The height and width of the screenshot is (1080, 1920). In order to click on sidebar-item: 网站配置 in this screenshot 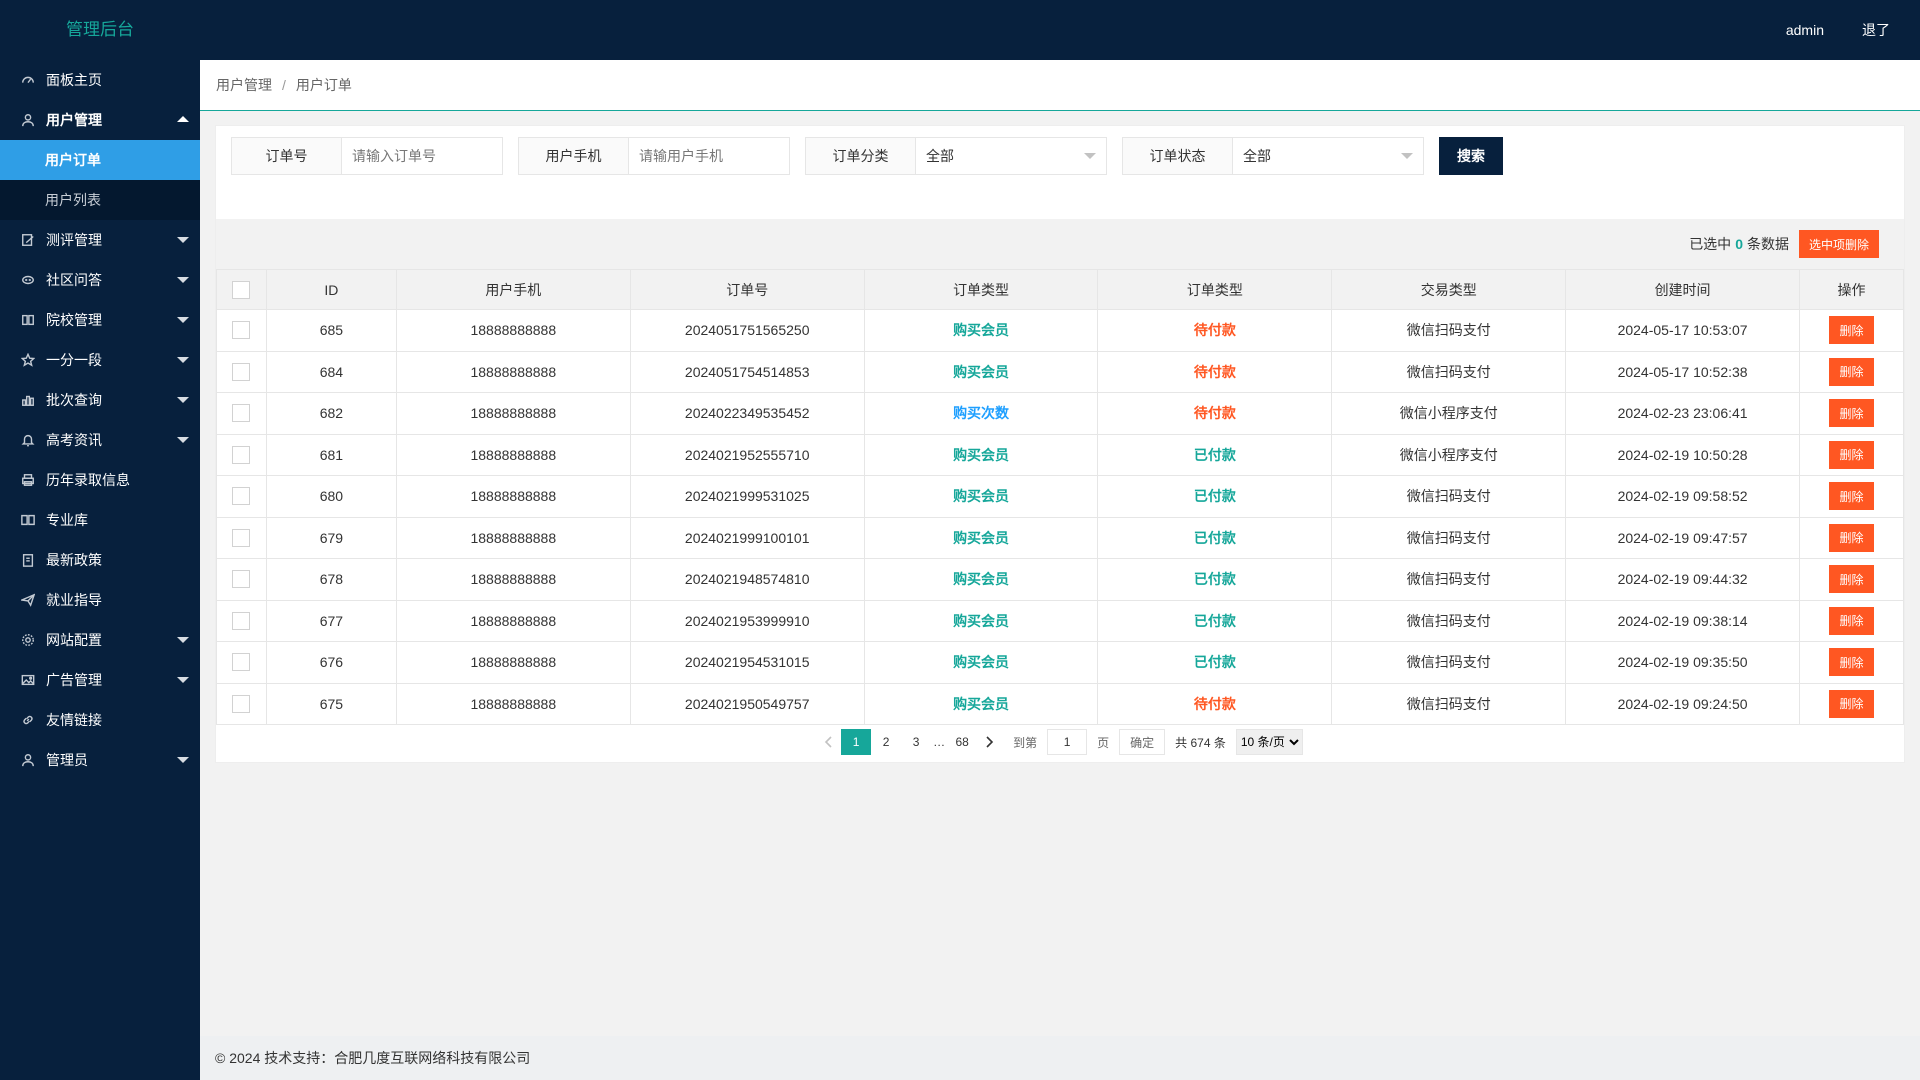, I will do `click(100, 640)`.